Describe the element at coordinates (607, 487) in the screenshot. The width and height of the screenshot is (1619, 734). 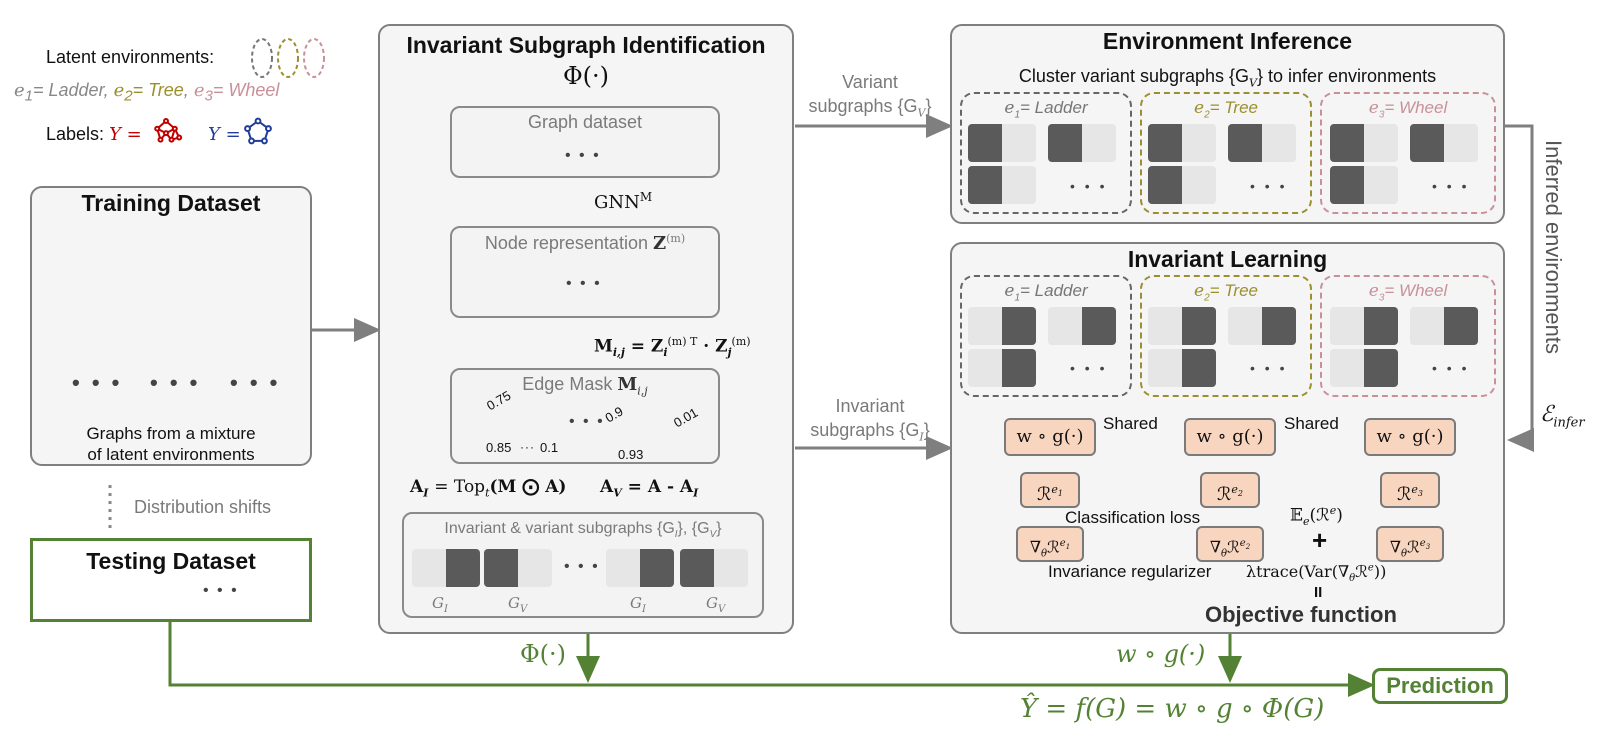
I see `av-a: A` at that location.